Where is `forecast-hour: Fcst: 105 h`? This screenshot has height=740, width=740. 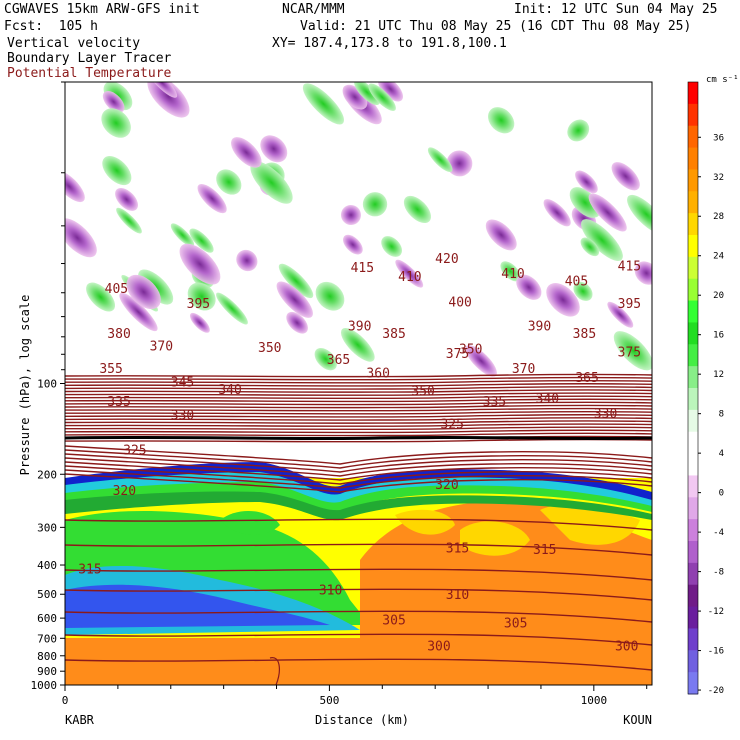 forecast-hour: Fcst: 105 h is located at coordinates (51, 26).